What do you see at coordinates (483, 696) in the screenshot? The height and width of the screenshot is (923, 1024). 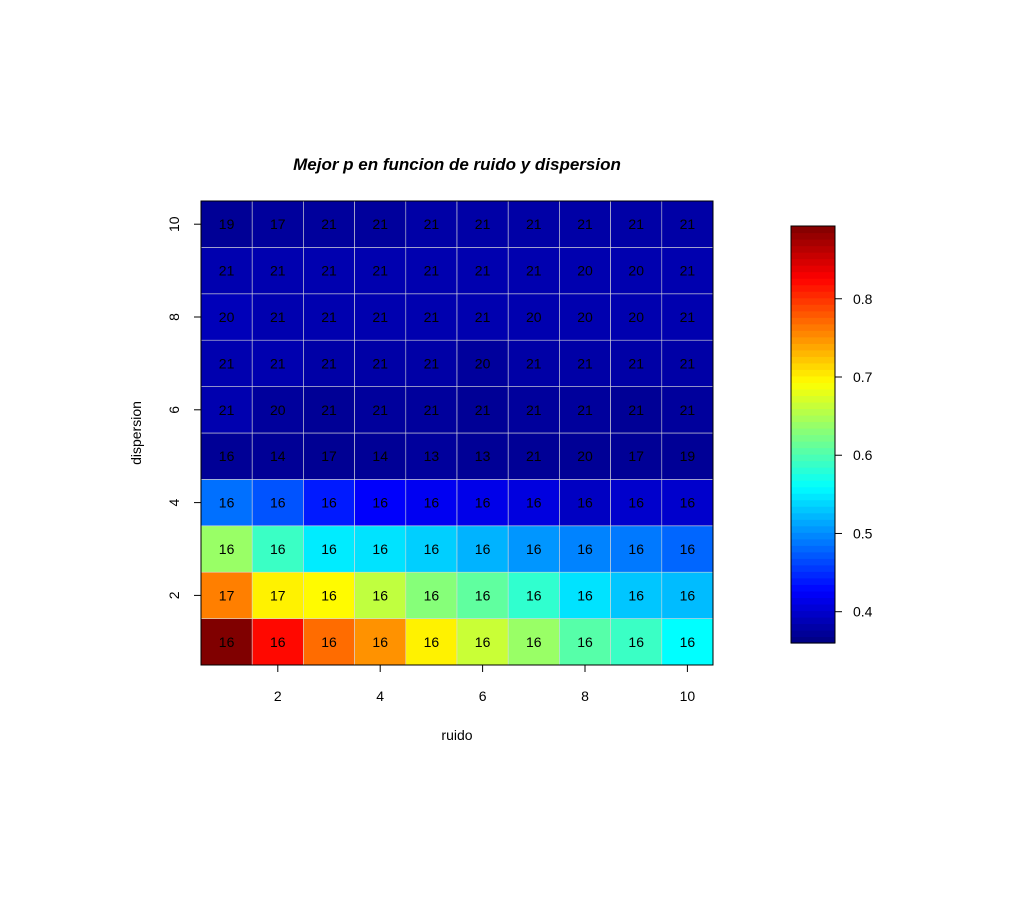 I see `x-tick-label: 6` at bounding box center [483, 696].